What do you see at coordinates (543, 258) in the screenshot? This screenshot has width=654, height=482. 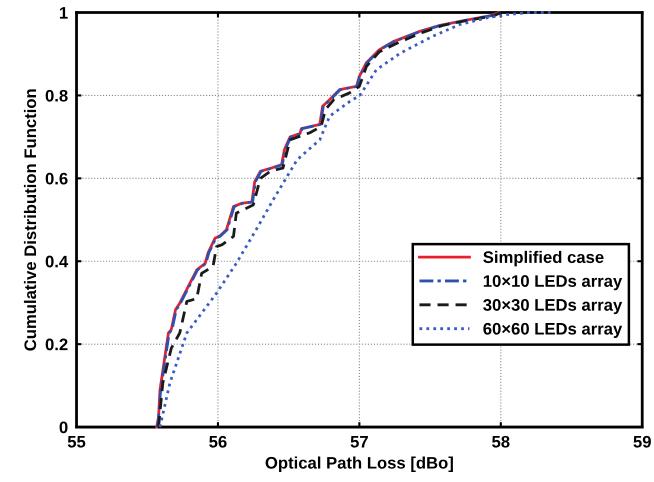 I see `legend-label: Simplified case` at bounding box center [543, 258].